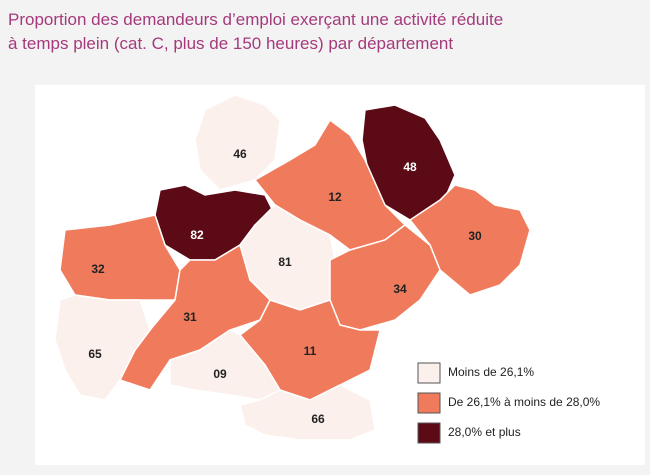  I want to click on legend-box, so click(522, 404).